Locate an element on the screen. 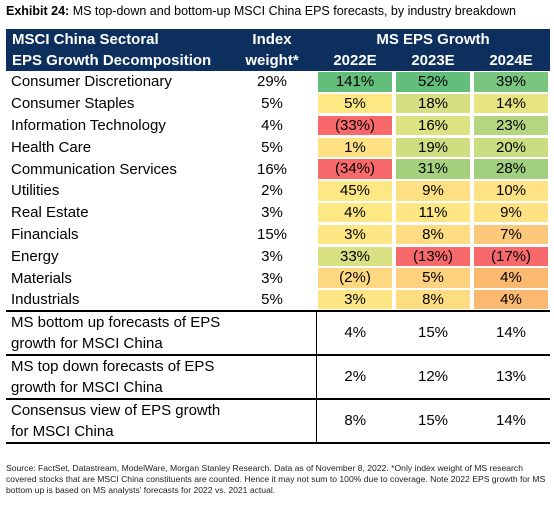 The image size is (554, 509). header-year-2023: 2023E is located at coordinates (433, 60).